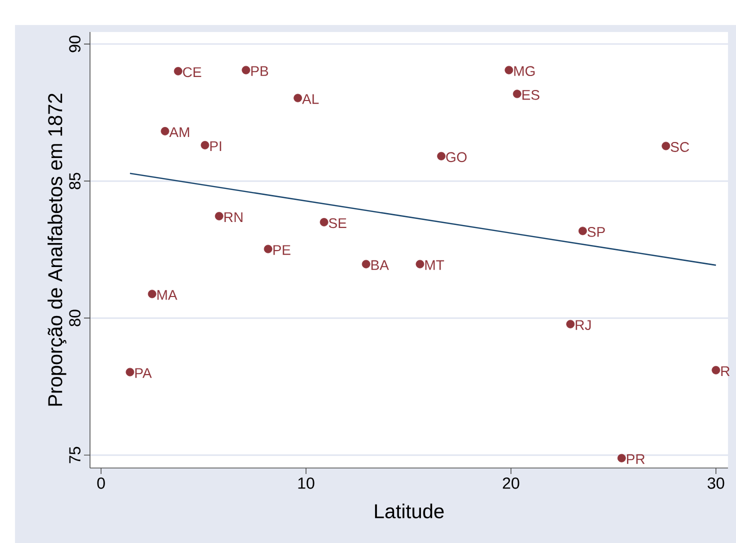 The width and height of the screenshot is (736, 543). What do you see at coordinates (310, 99) in the screenshot?
I see `annotation: AL` at bounding box center [310, 99].